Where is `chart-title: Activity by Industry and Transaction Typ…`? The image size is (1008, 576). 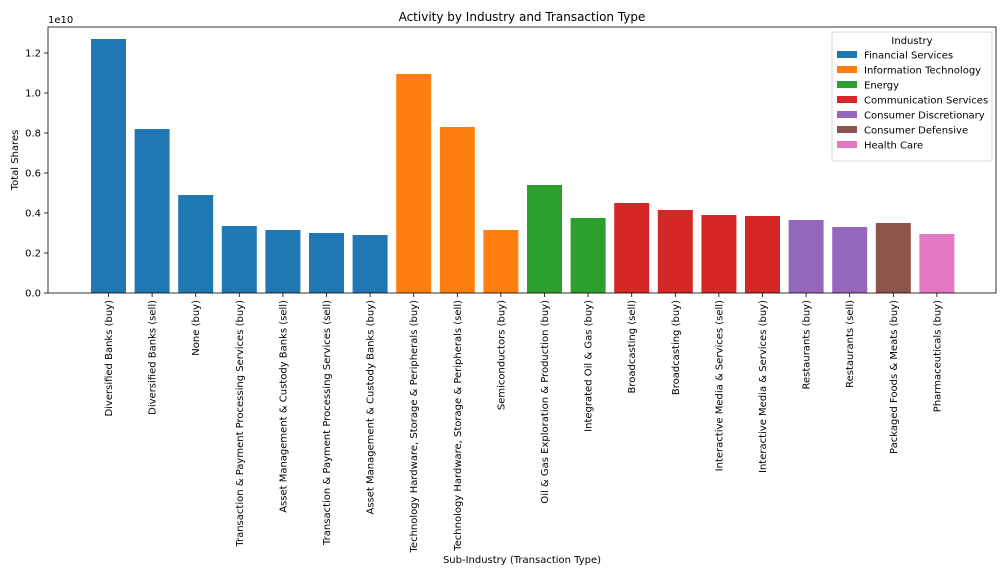 chart-title: Activity by Industry and Transaction Typ… is located at coordinates (522, 17).